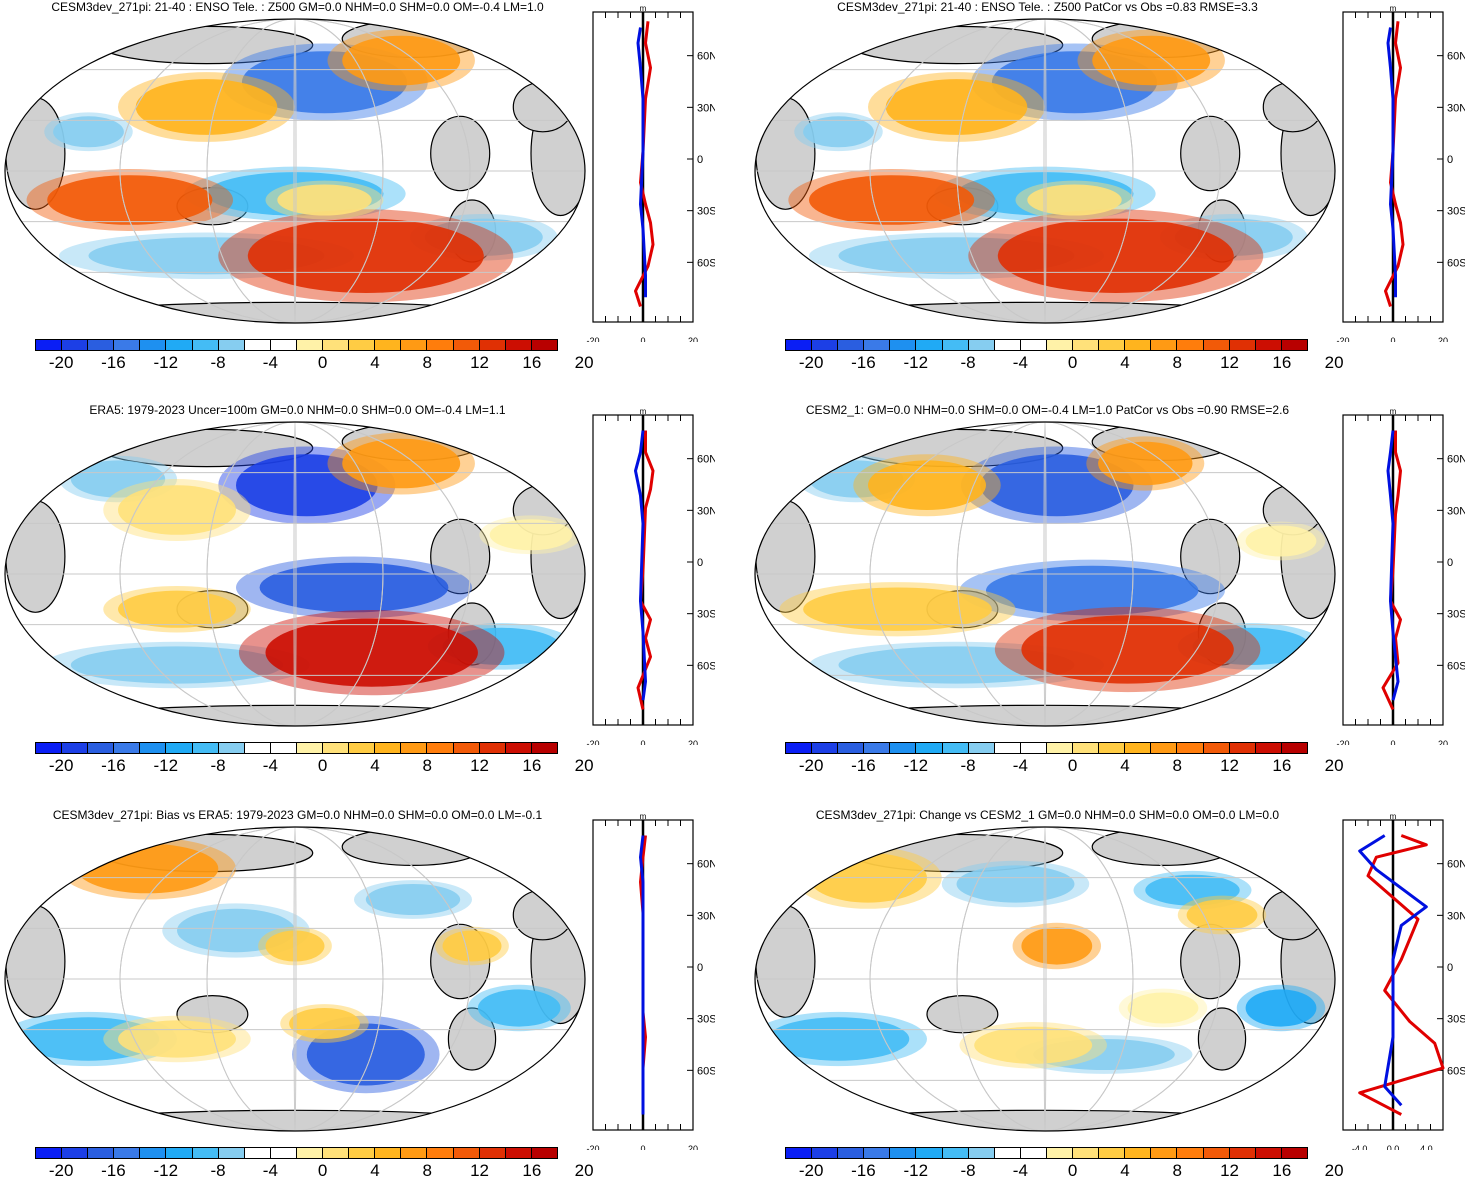 Image resolution: width=1483 pixels, height=1181 pixels. I want to click on colorbar-label: 4, so click(1125, 765).